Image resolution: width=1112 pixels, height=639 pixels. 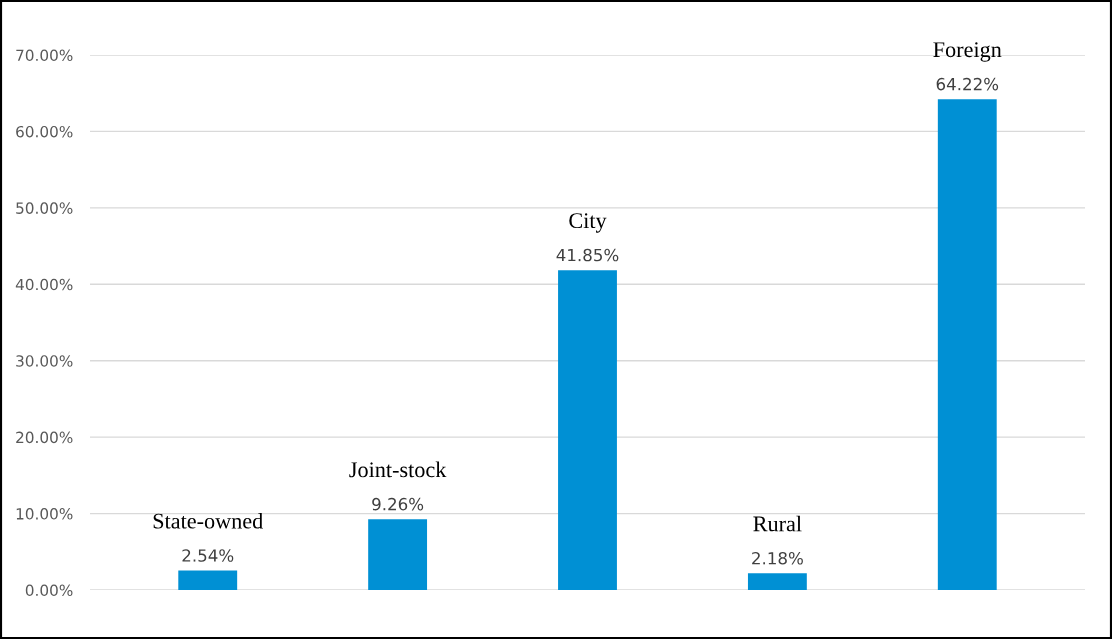 What do you see at coordinates (44, 284) in the screenshot?
I see `y-tick-label: 40.00%` at bounding box center [44, 284].